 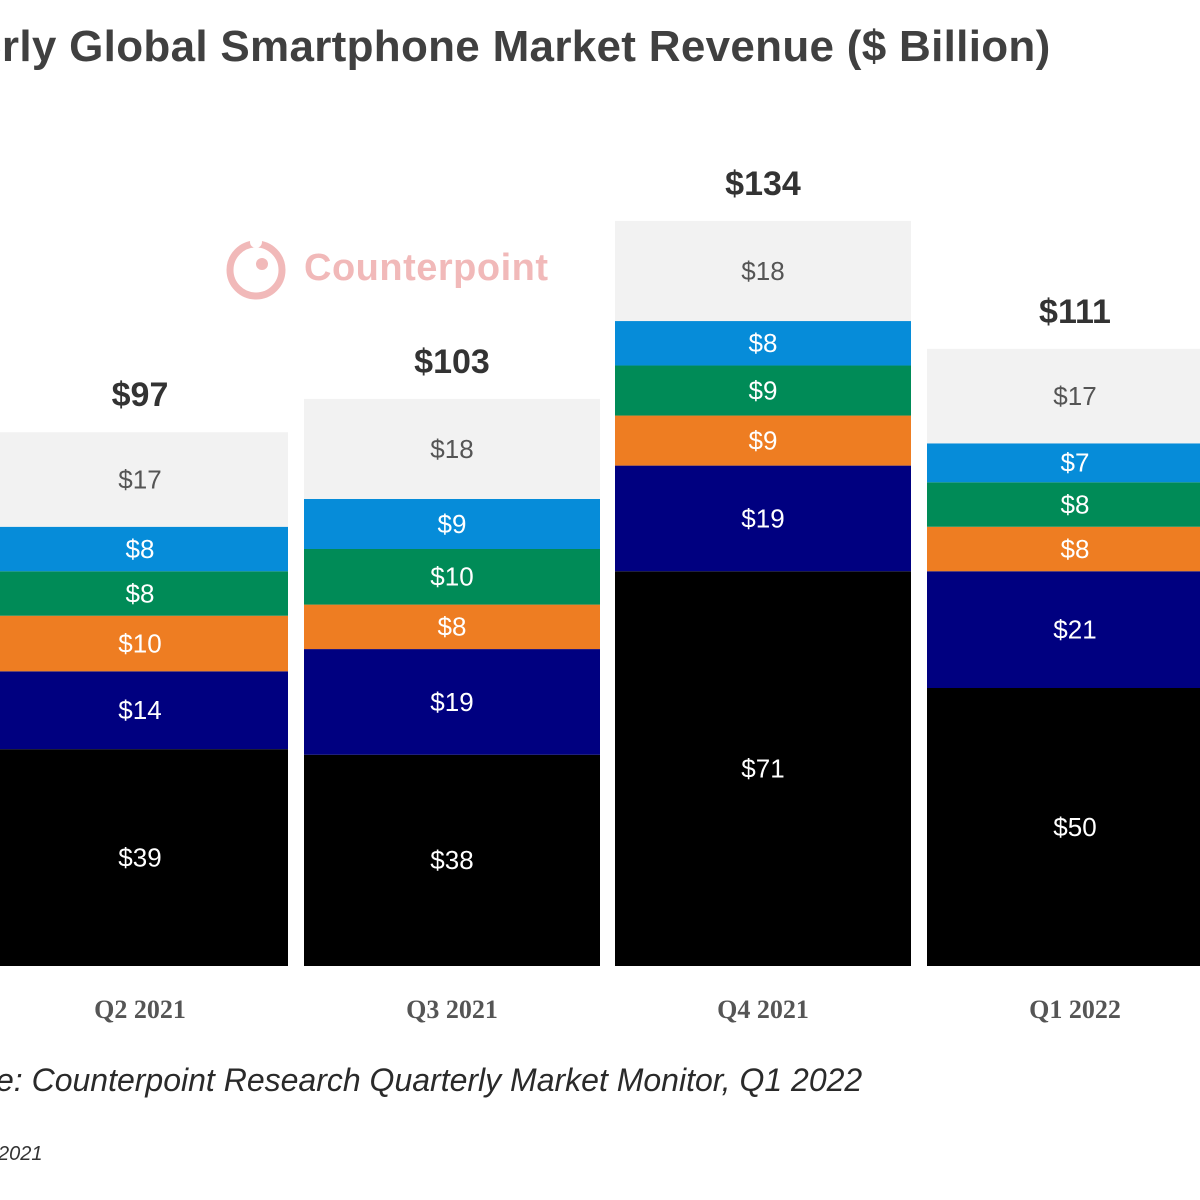 I want to click on bar-total-label: $111, so click(x=1075, y=312).